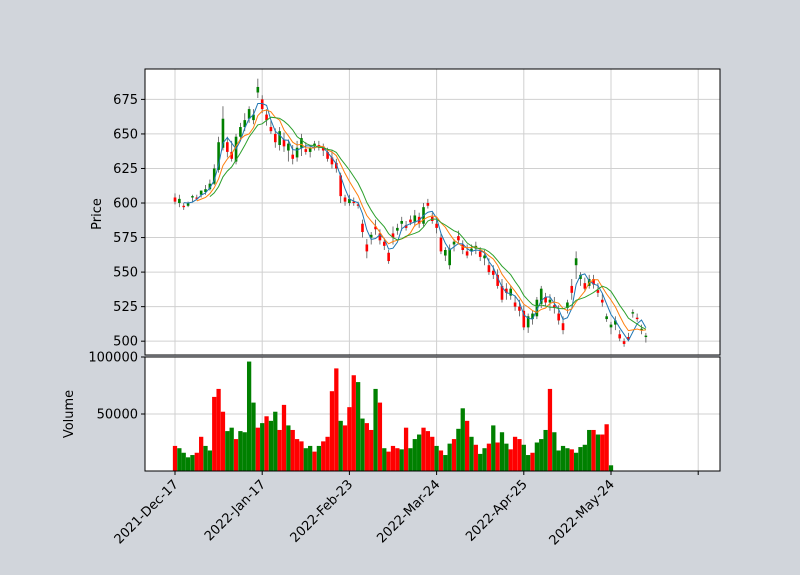 The width and height of the screenshot is (800, 575). Describe the element at coordinates (125, 204) in the screenshot. I see `price-tick-label: 600` at that location.